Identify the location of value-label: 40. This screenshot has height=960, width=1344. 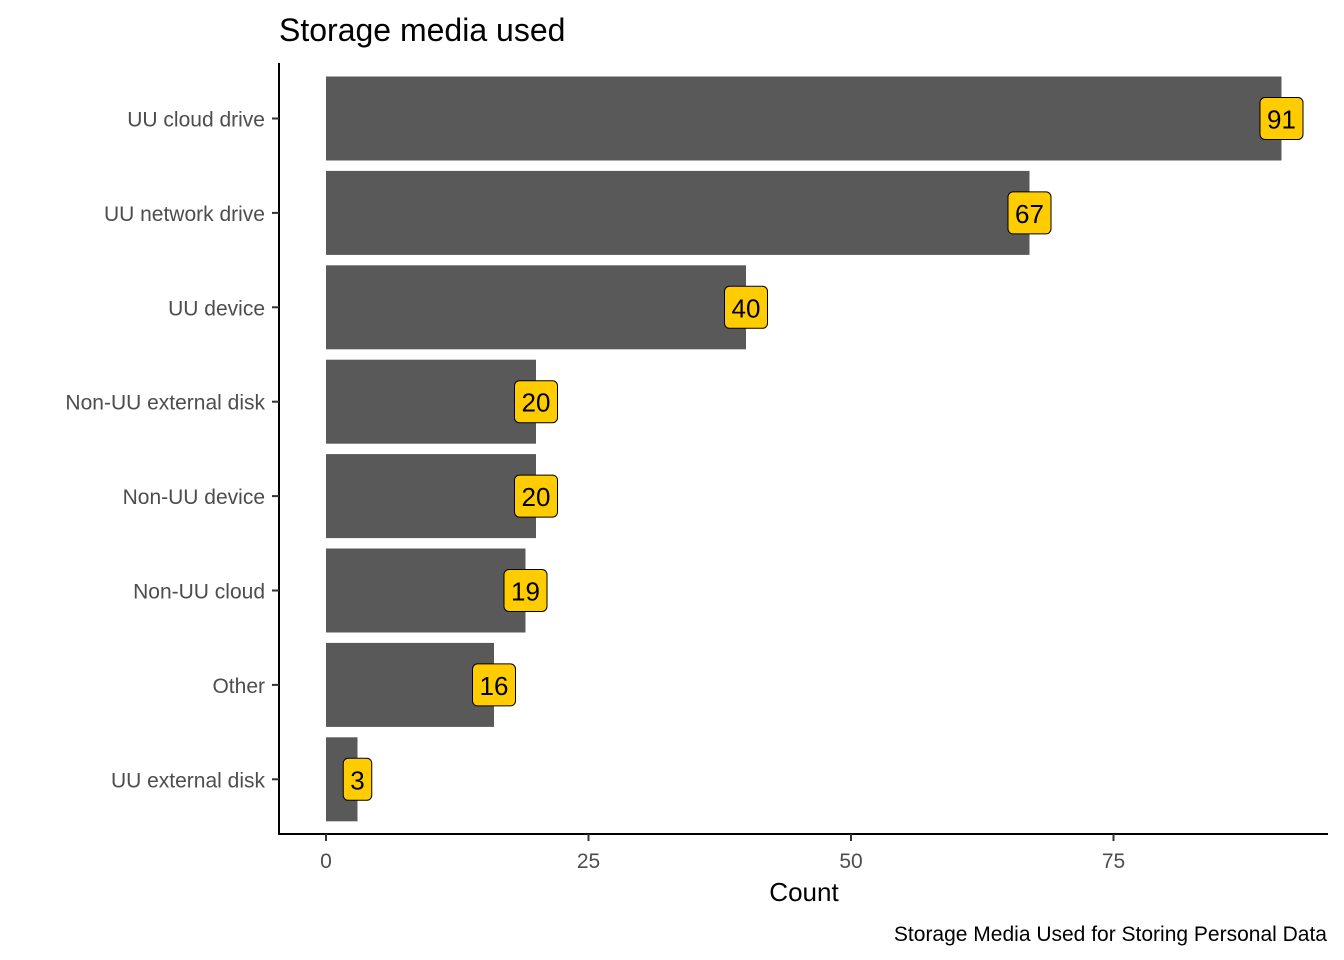
(746, 307).